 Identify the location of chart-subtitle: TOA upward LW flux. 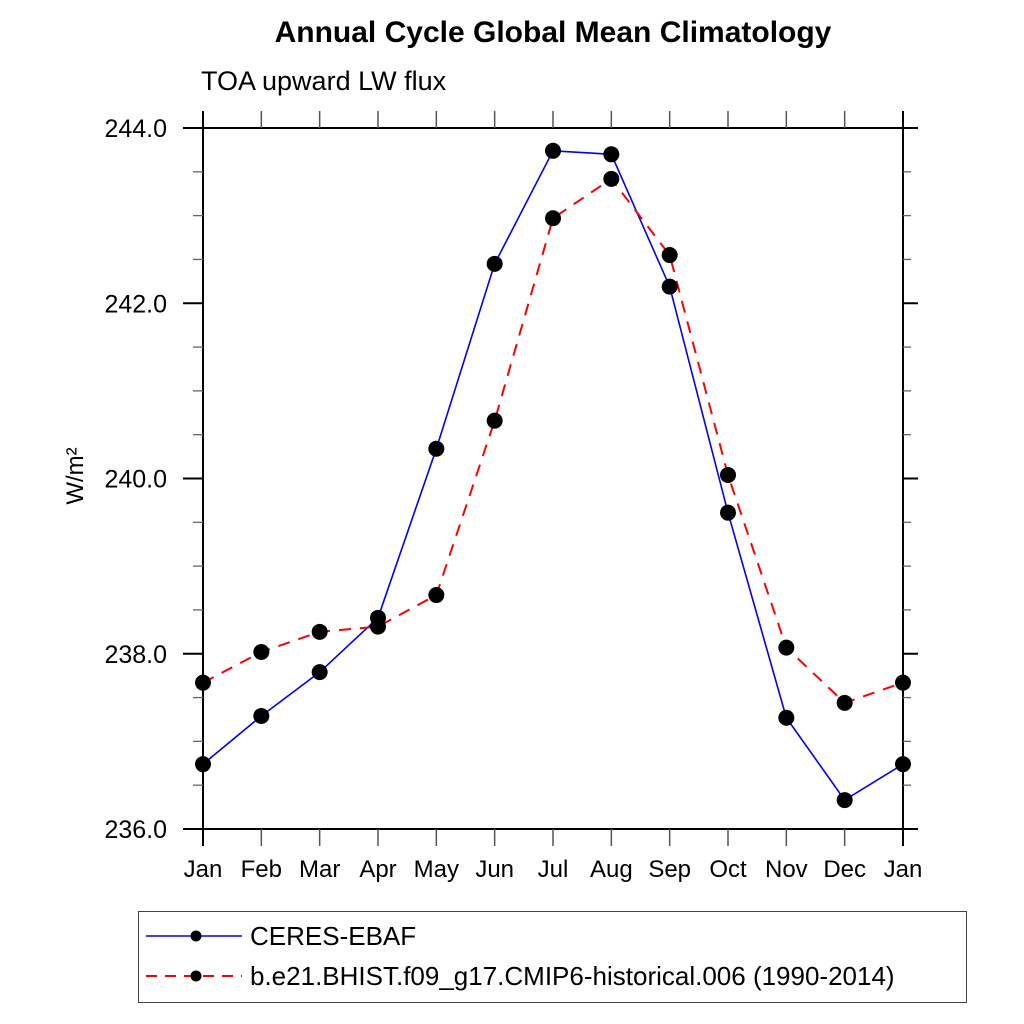
(324, 81).